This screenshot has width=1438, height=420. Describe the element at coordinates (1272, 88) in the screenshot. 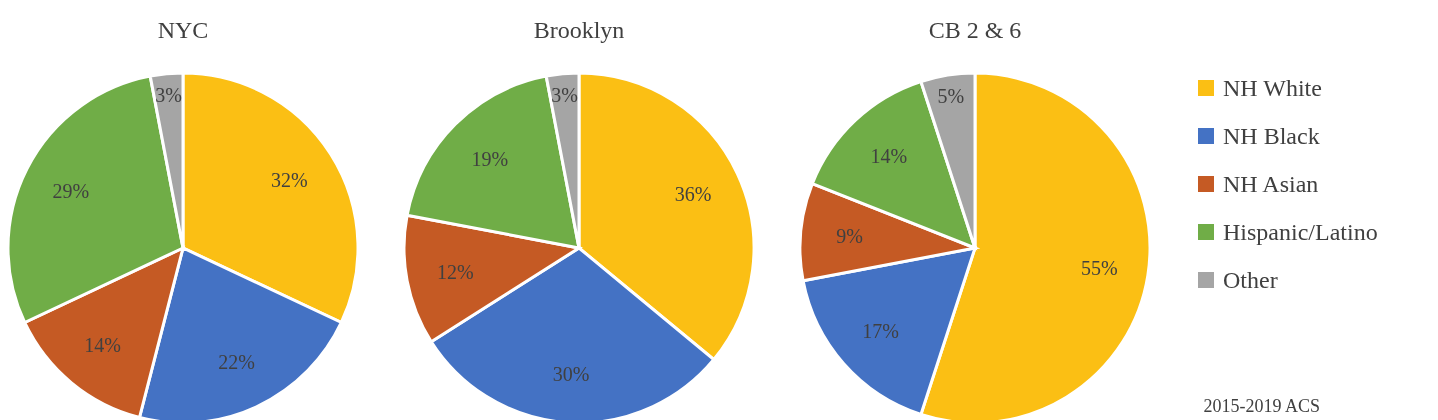

I see `legend-label: NH White` at that location.